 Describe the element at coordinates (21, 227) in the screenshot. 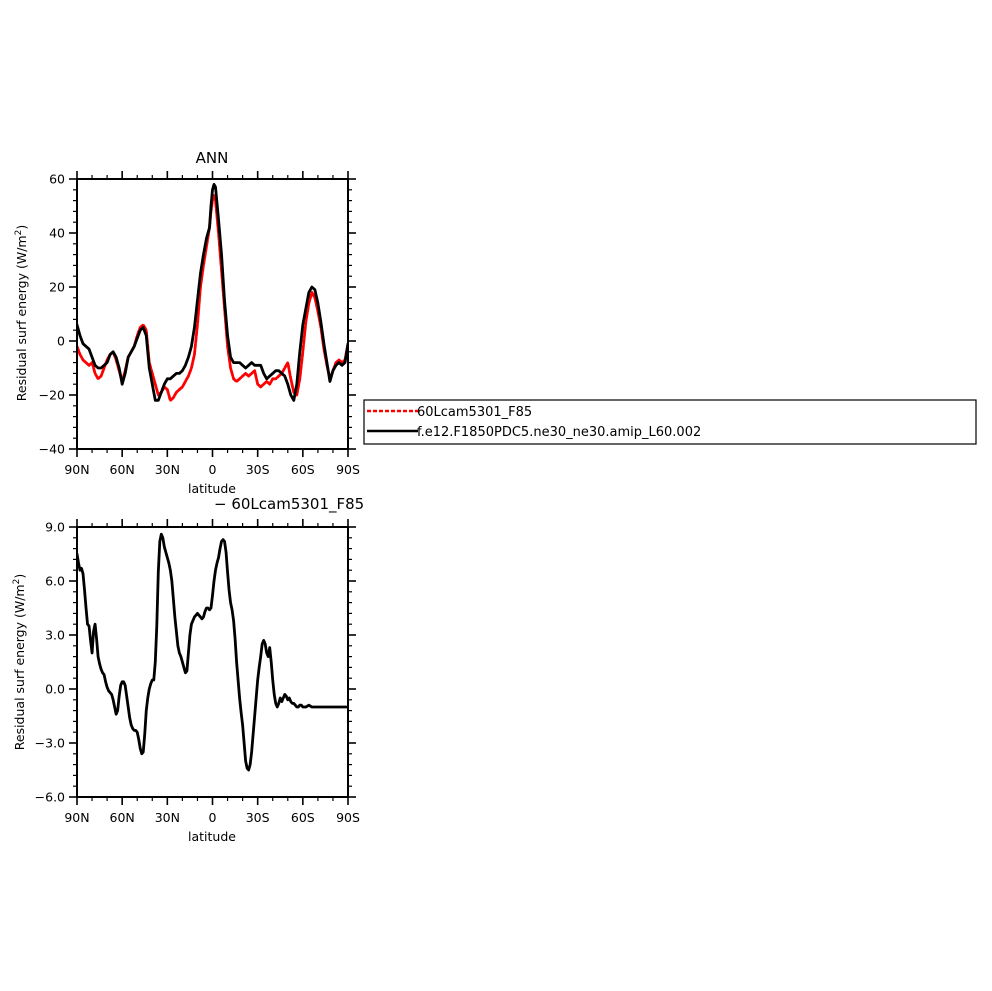

I see `top-y-axis-label-end: )` at that location.